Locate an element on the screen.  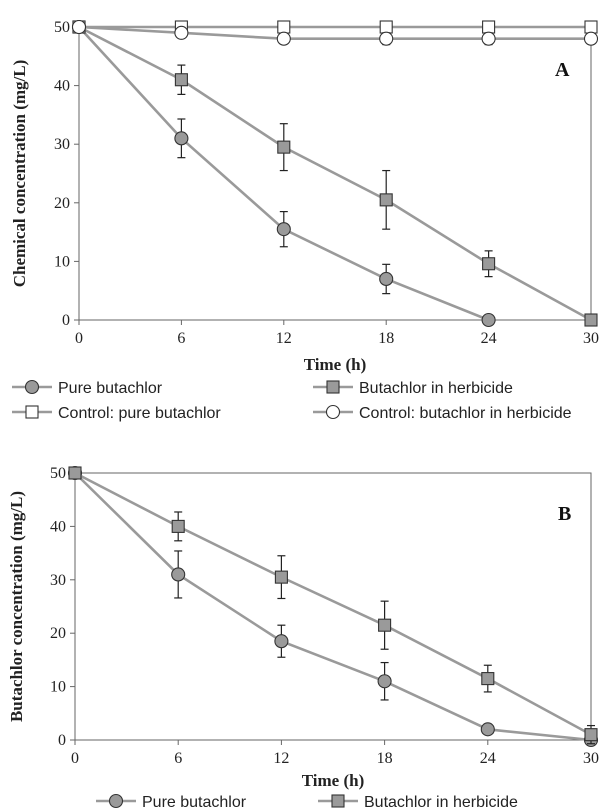
y-axis-title: Butachlor concentration (mg/L) is located at coordinates (16, 606).